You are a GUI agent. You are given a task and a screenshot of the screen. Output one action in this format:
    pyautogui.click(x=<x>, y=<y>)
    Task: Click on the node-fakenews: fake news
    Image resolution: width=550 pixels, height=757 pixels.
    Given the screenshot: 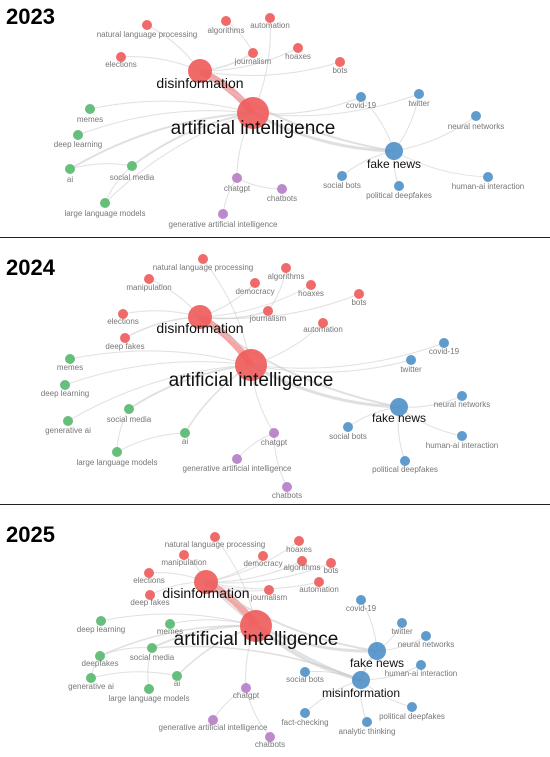 What is the action you would take?
    pyautogui.click(x=399, y=411)
    